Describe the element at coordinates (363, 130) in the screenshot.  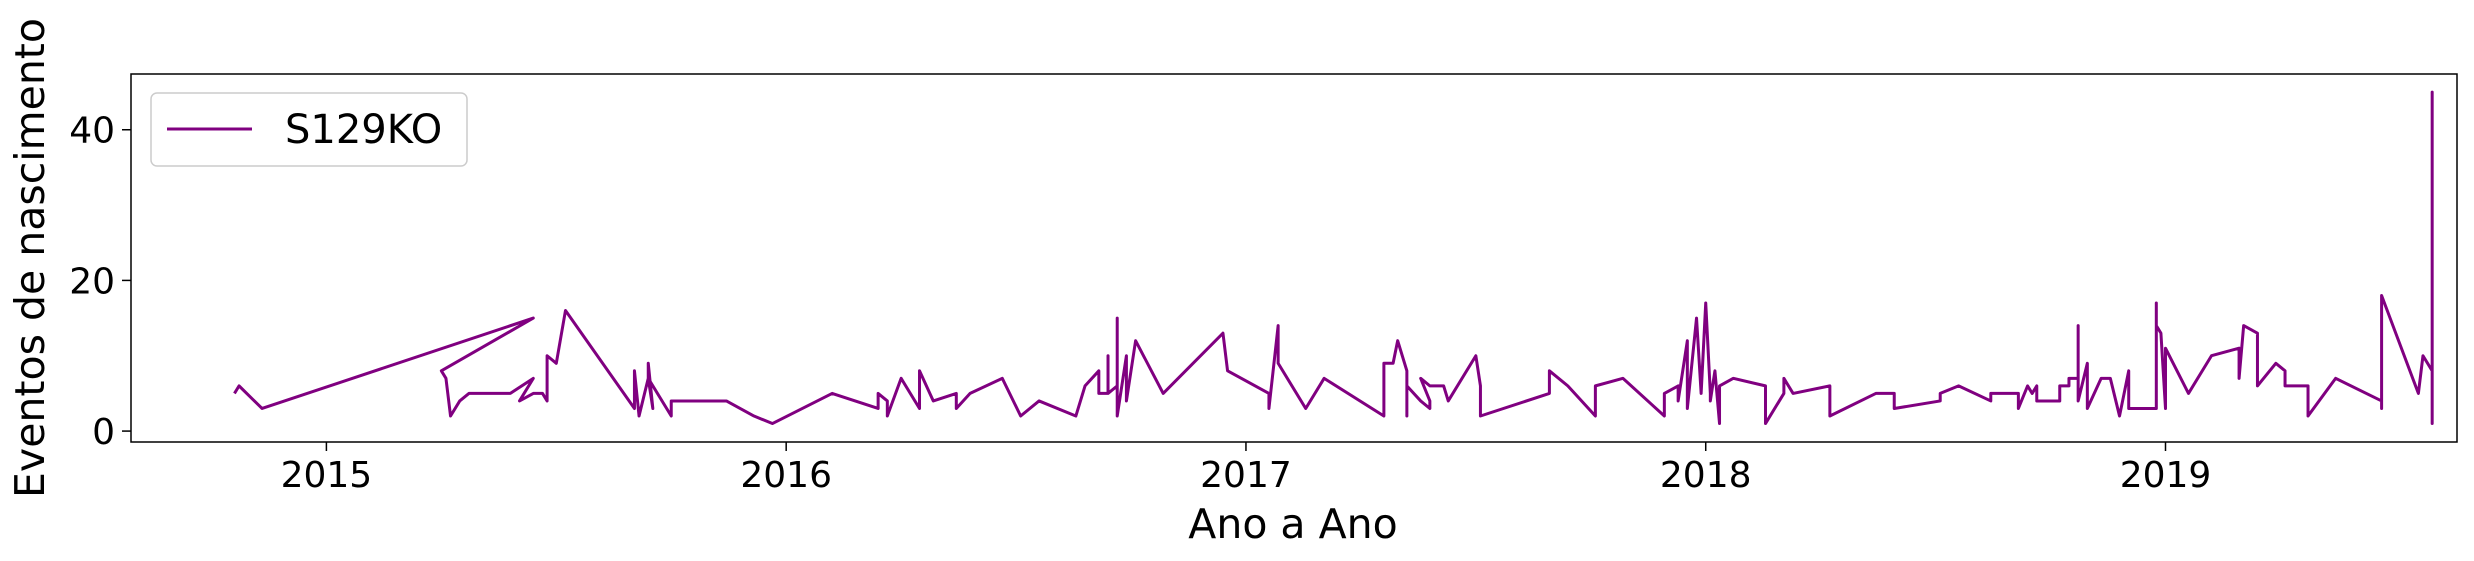
I see `legend-label: S129KO` at that location.